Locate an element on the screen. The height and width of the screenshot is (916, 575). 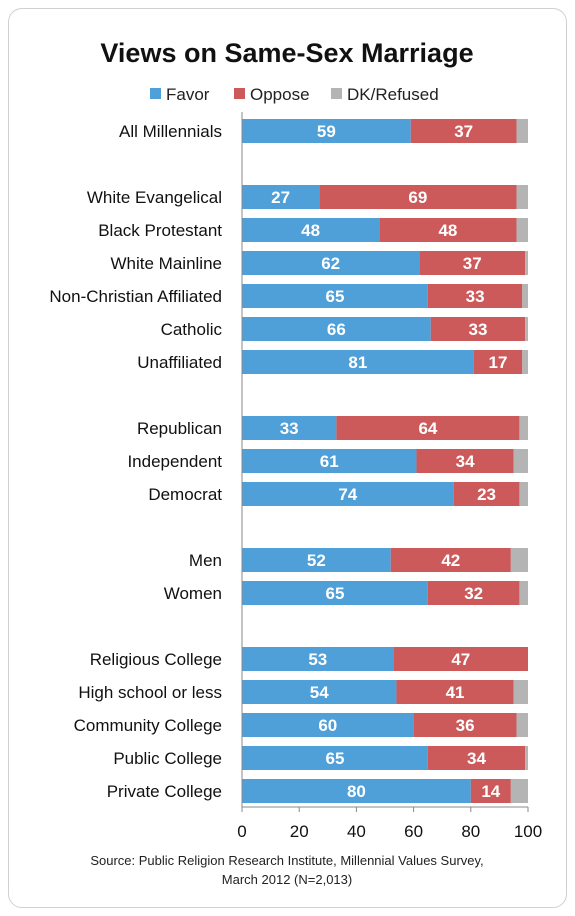
value-label-favor-all-millennials: 59 is located at coordinates (326, 131).